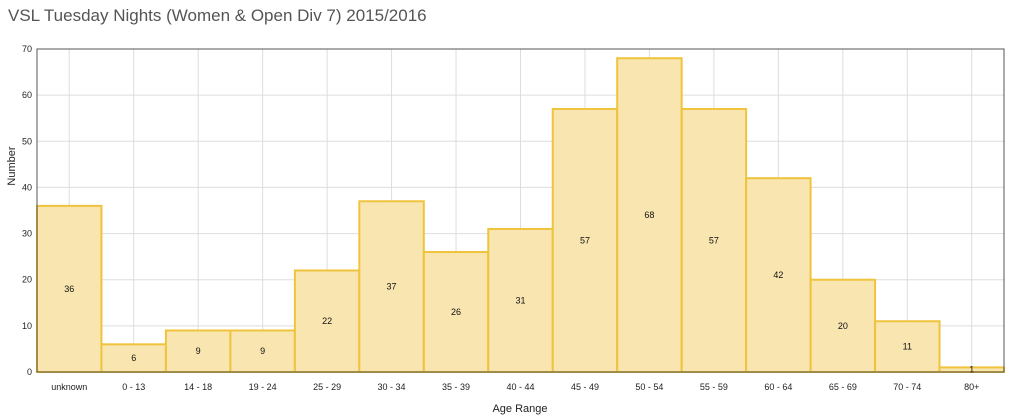 This screenshot has width=1024, height=419. I want to click on data-label: 26, so click(456, 312).